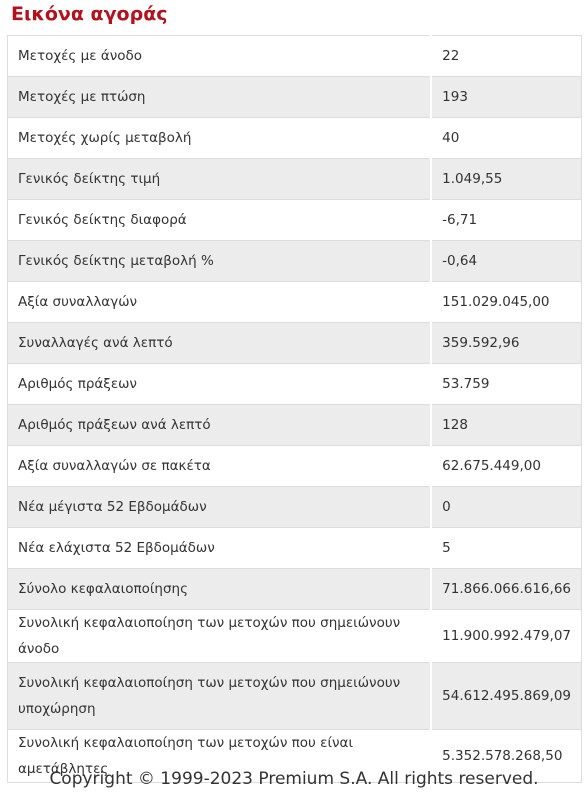  Describe the element at coordinates (220, 302) in the screenshot. I see `row-label: Αξία συναλλαγών` at that location.